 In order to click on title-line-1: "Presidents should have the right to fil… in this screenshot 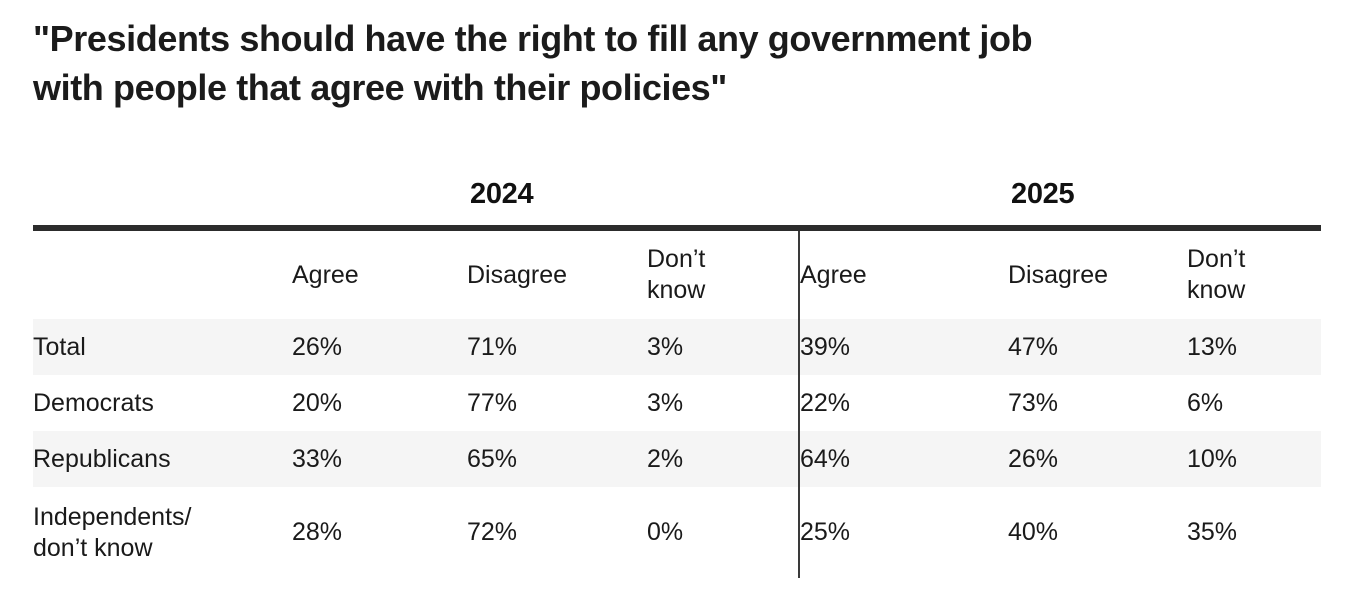, I will do `click(533, 38)`.